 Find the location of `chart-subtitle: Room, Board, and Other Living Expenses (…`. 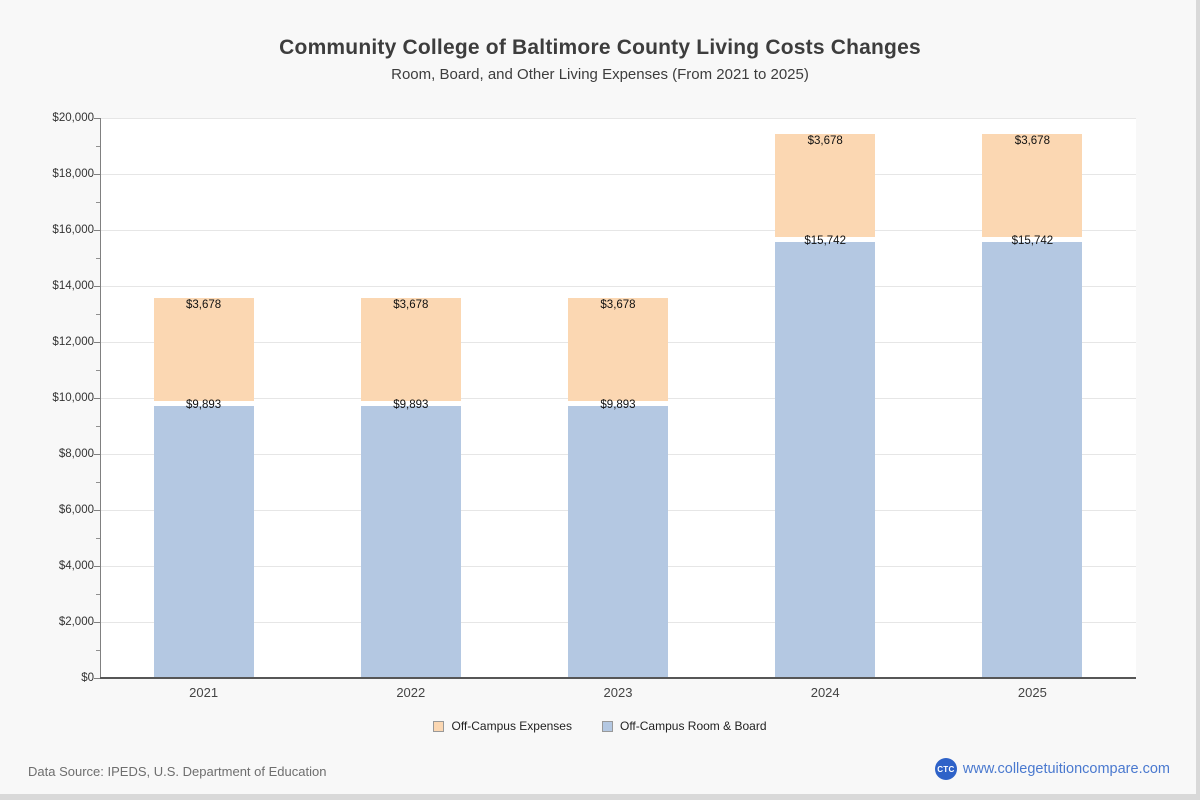

chart-subtitle: Room, Board, and Other Living Expenses (… is located at coordinates (600, 74).